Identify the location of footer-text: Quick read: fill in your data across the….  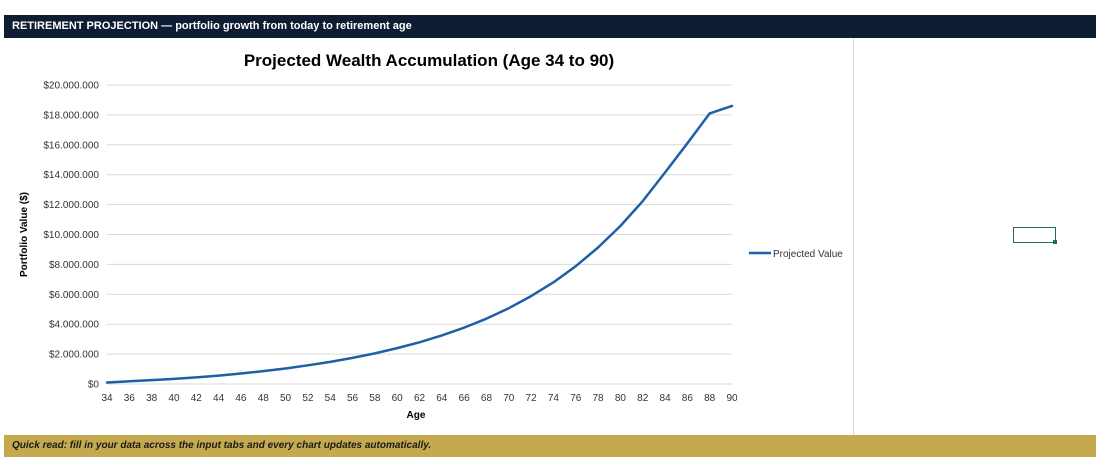
(222, 445).